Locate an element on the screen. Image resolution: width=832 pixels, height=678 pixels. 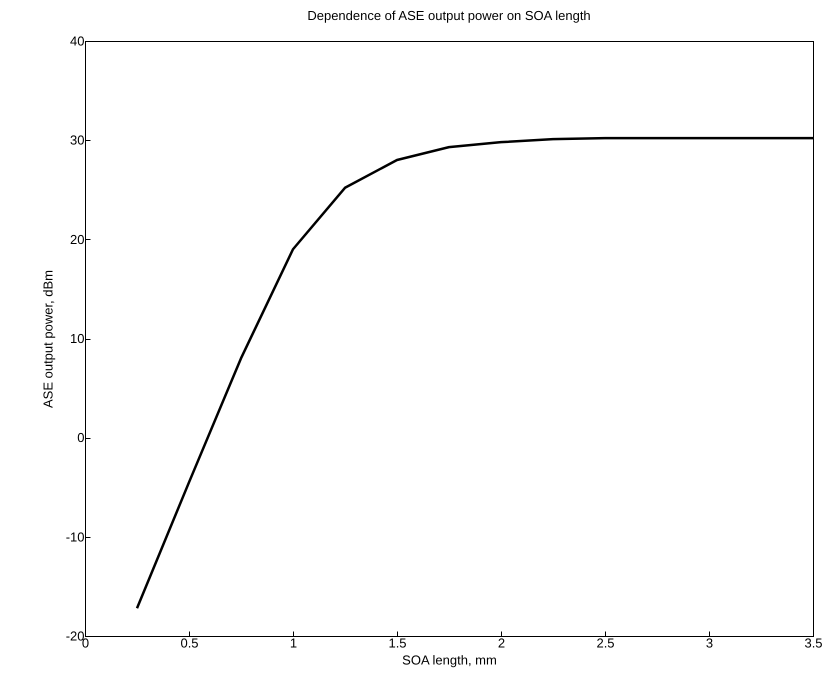
x-tick-label: 3.5 is located at coordinates (813, 643).